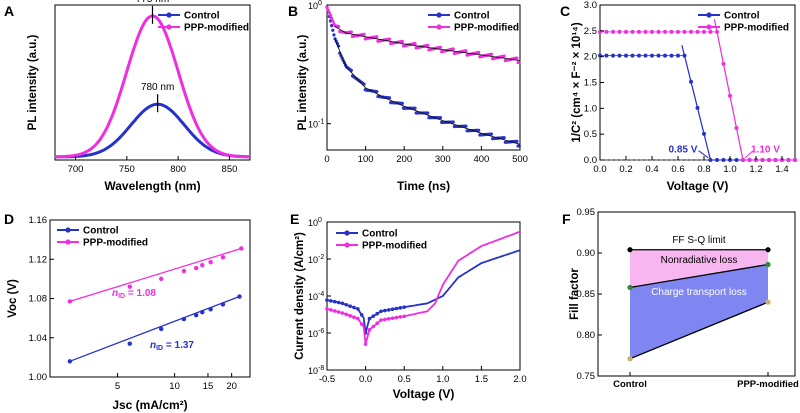 The height and width of the screenshot is (413, 800). What do you see at coordinates (172, 346) in the screenshot?
I see `panel-d-ideality-label-control: nID = 1.37` at bounding box center [172, 346].